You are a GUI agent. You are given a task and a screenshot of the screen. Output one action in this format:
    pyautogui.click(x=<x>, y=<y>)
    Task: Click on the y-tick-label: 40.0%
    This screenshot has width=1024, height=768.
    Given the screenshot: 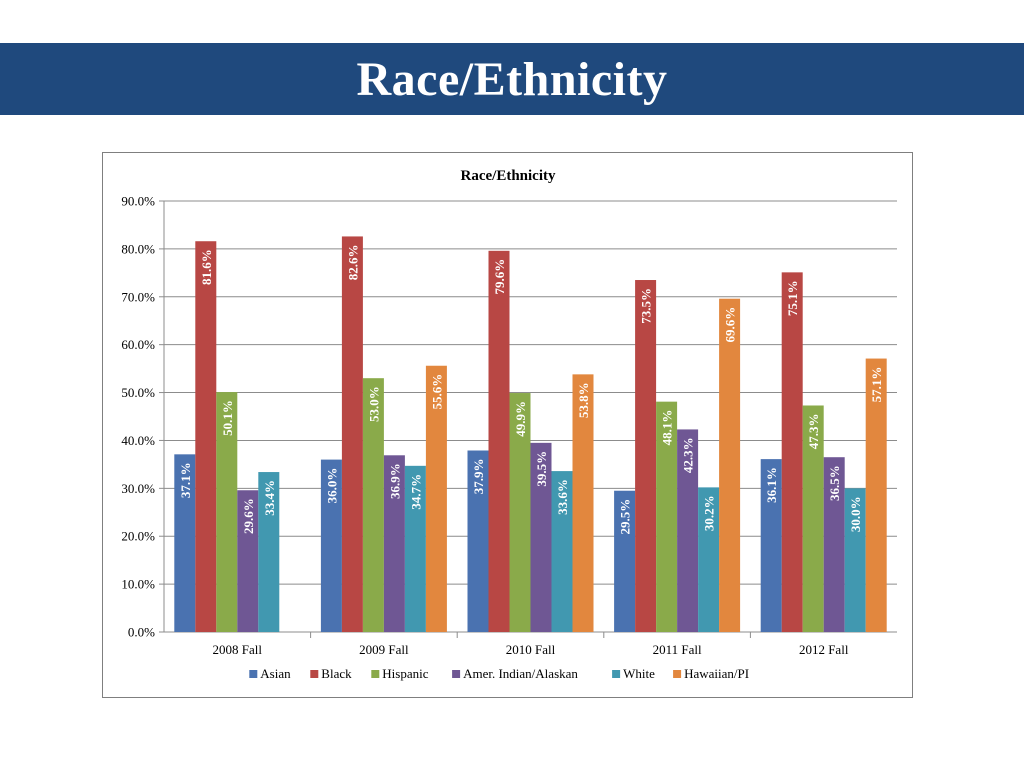 What is the action you would take?
    pyautogui.click(x=138, y=440)
    